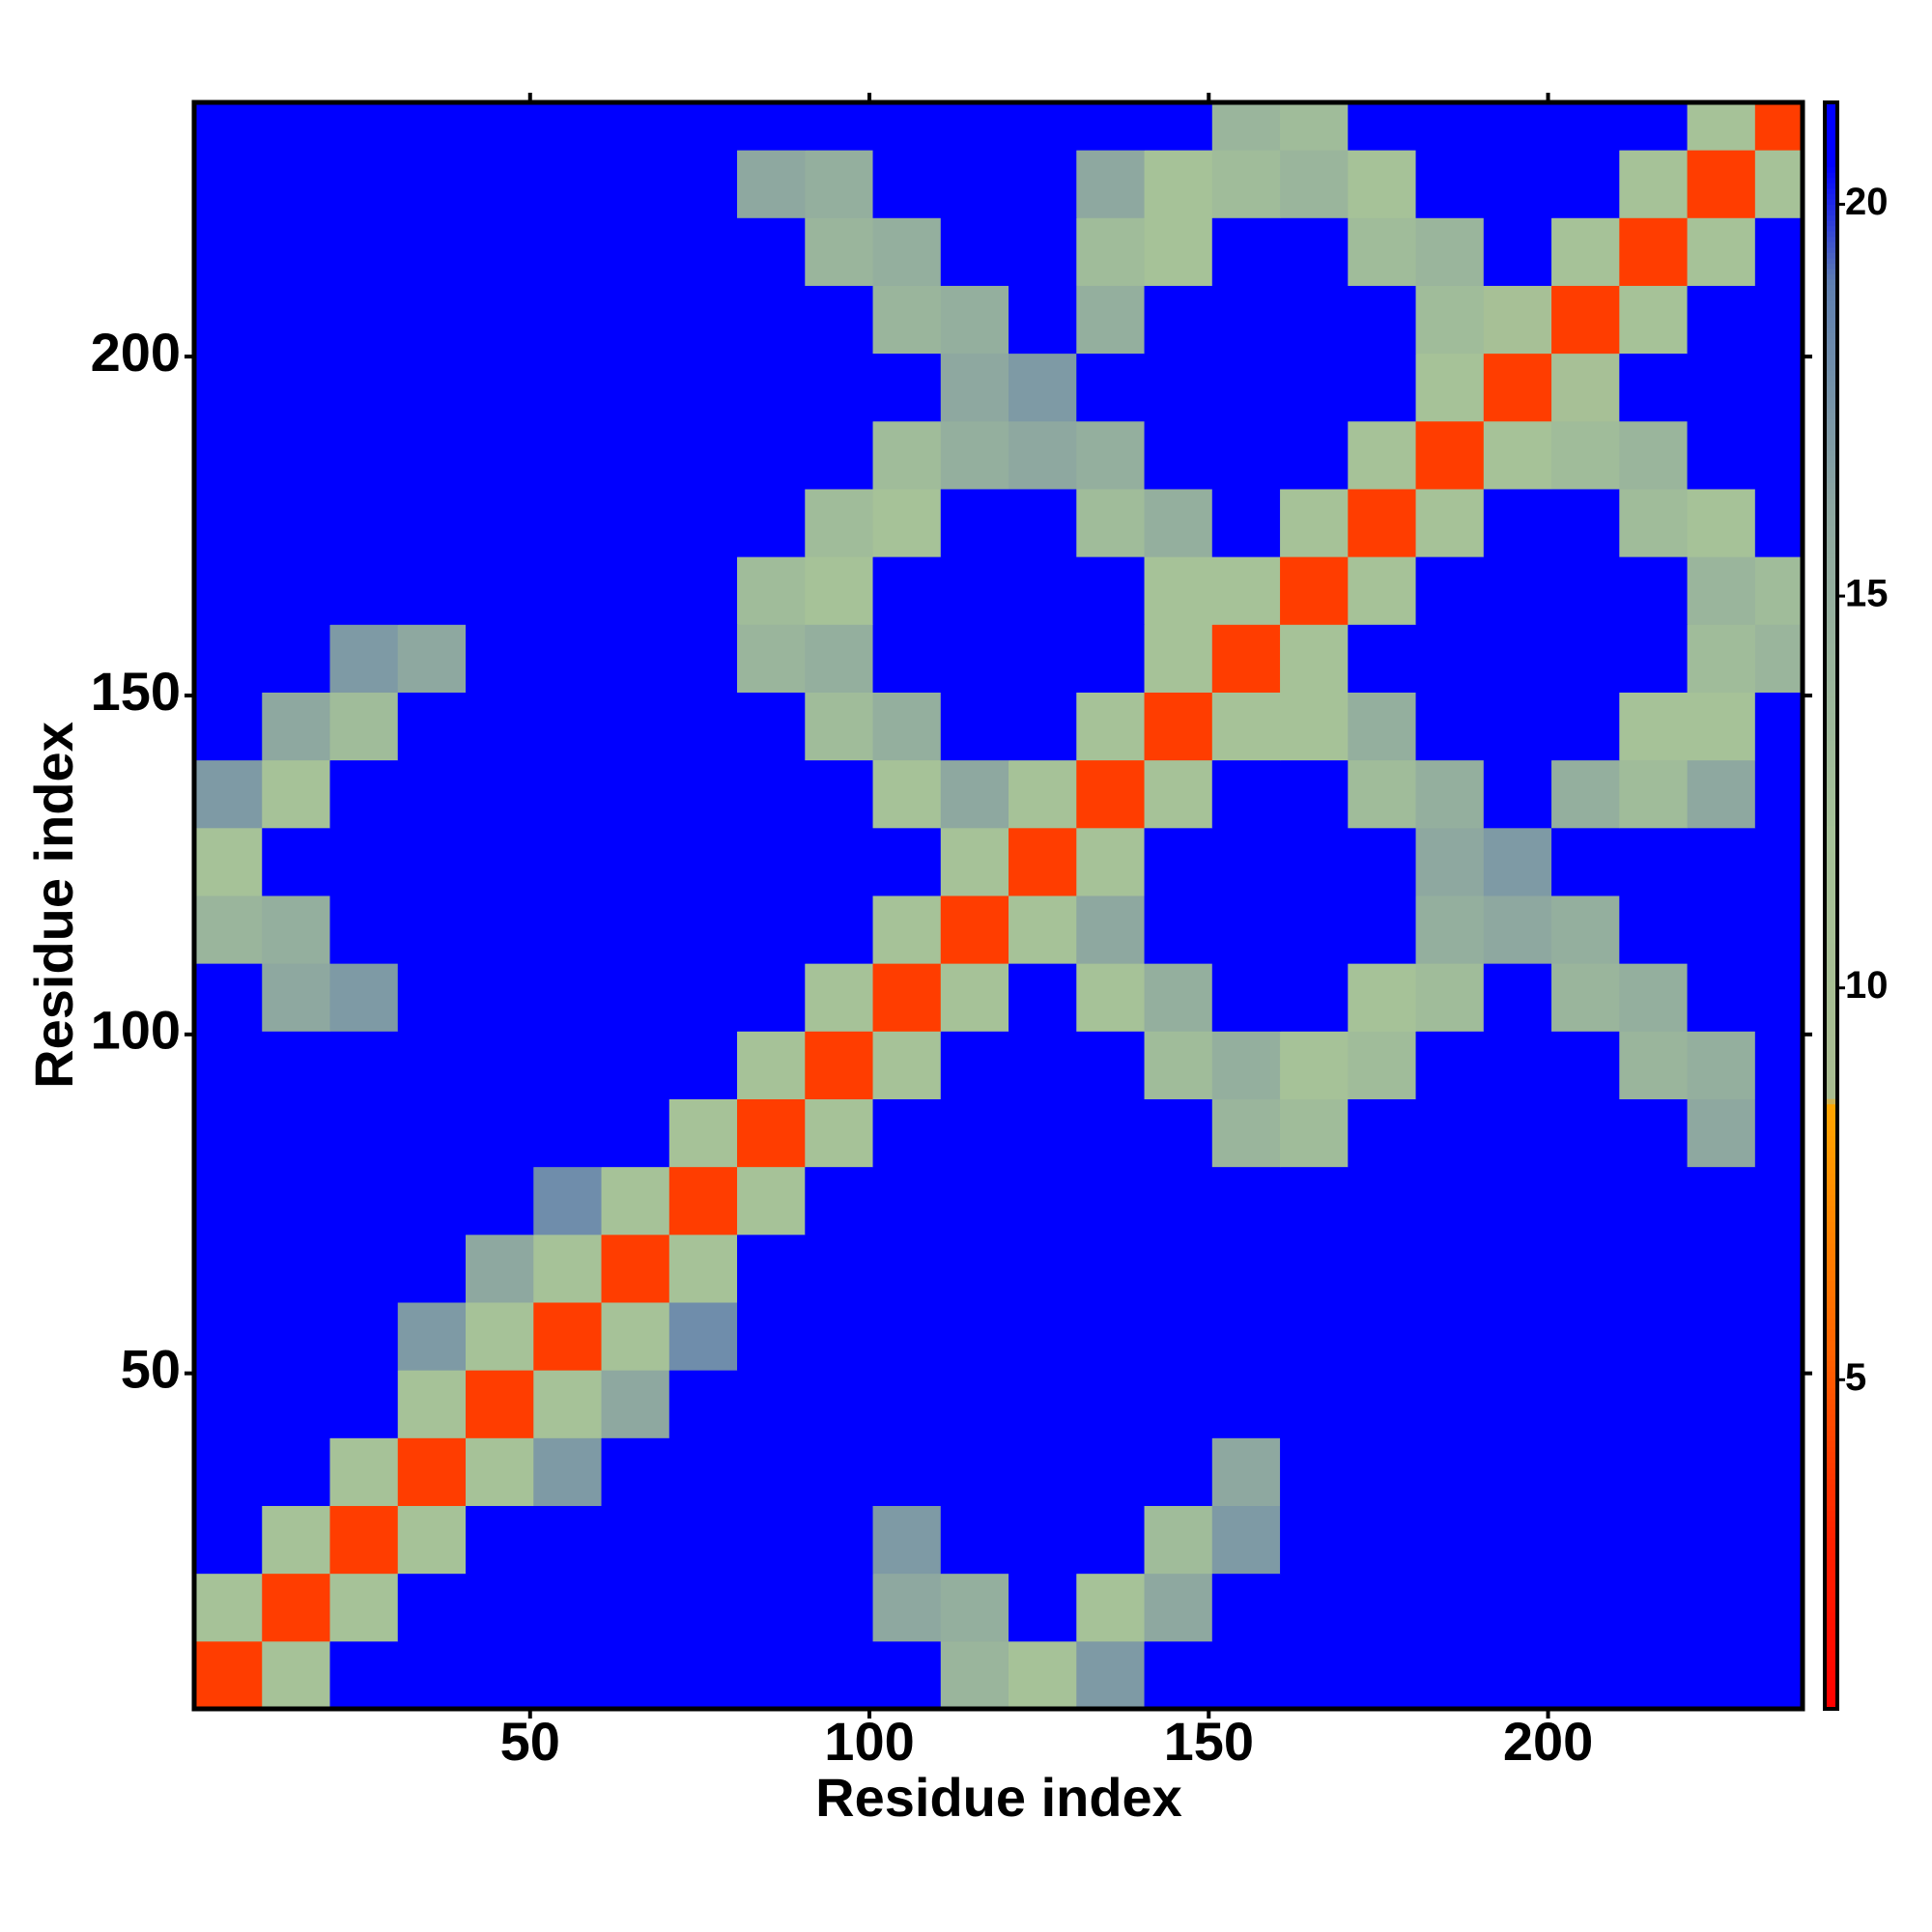  Describe the element at coordinates (136, 352) in the screenshot. I see `y-tick-label: 200` at that location.